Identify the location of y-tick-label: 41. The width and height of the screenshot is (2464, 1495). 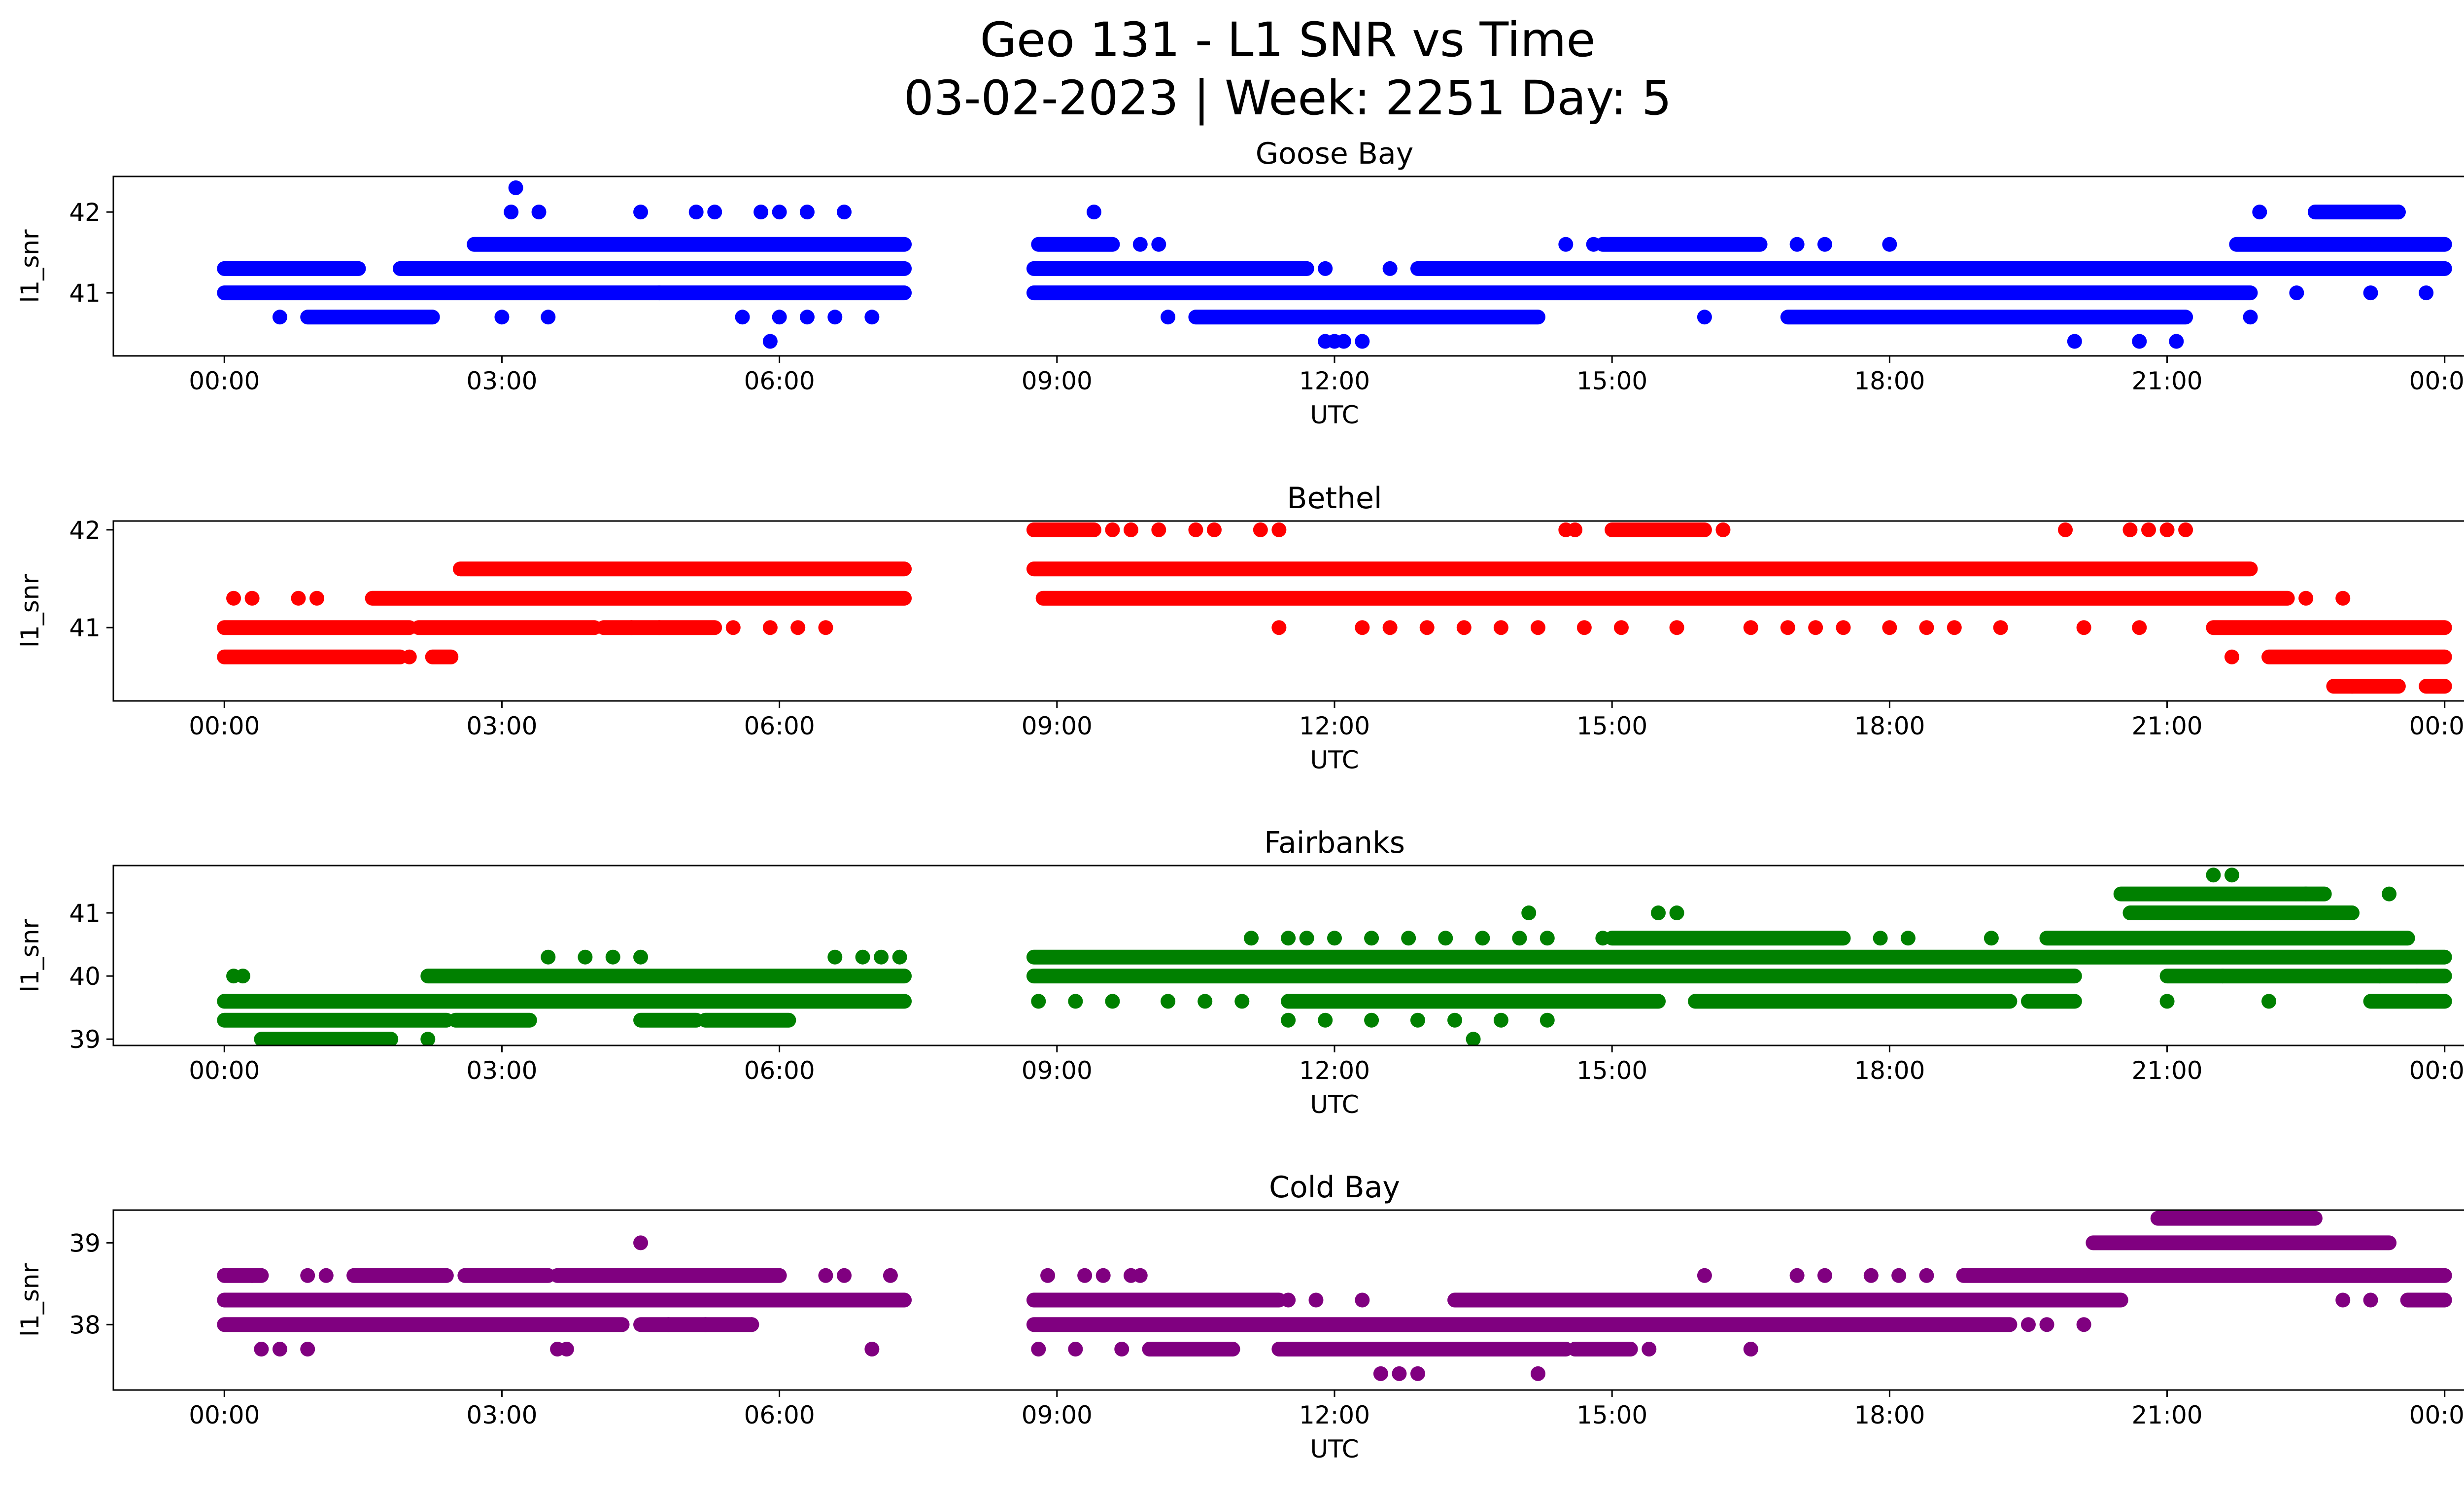
(85, 913).